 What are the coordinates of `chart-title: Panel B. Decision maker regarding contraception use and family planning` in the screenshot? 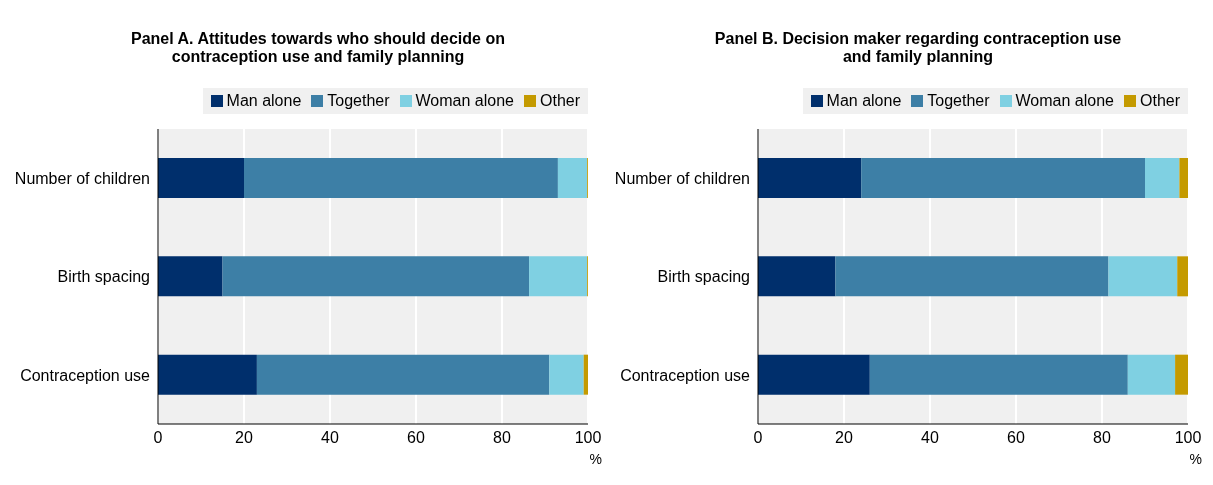 It's located at (918, 48).